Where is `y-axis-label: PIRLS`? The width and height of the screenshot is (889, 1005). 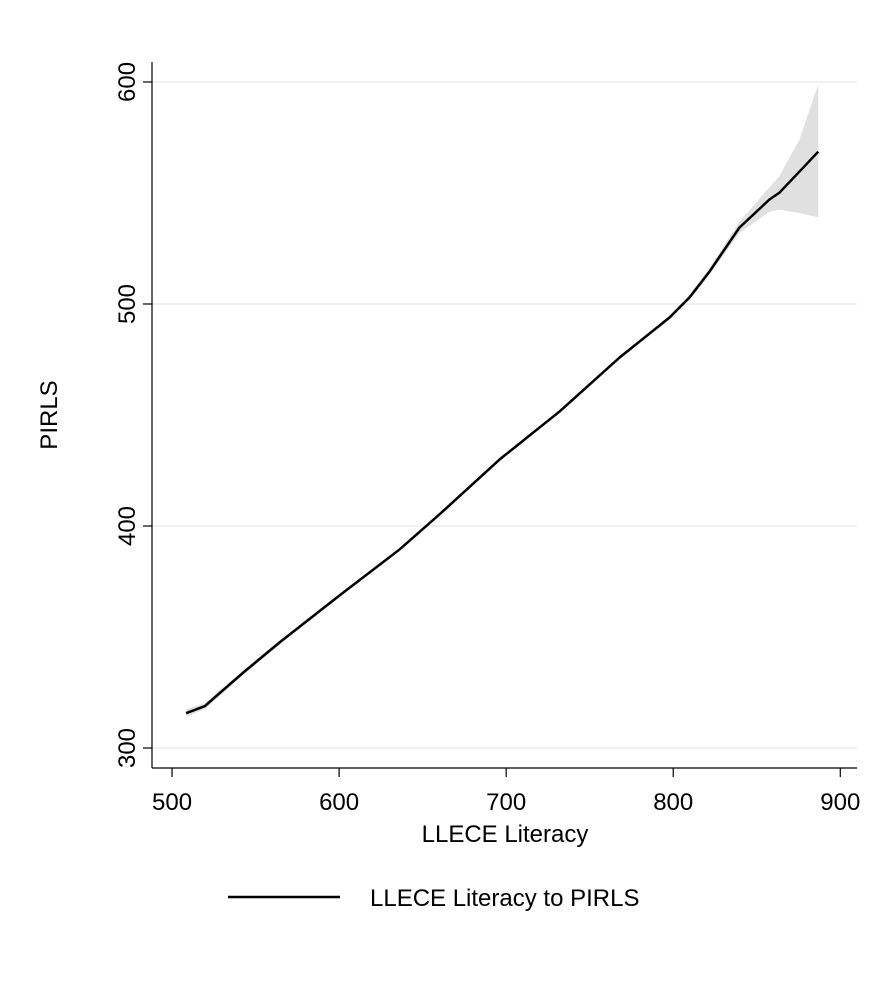 y-axis-label: PIRLS is located at coordinates (49, 414).